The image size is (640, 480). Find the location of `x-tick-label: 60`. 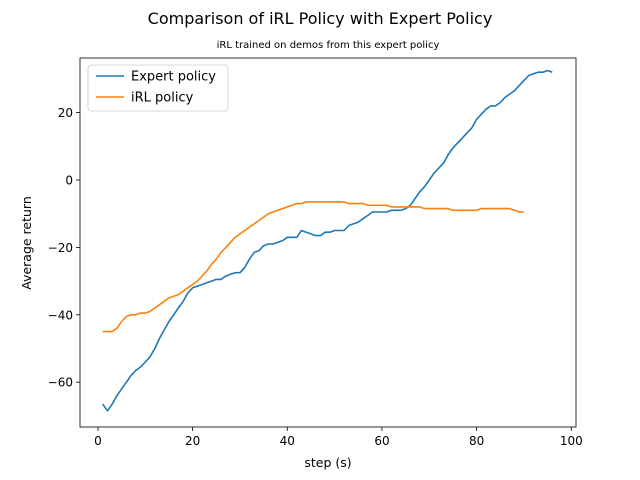

x-tick-label: 60 is located at coordinates (381, 441).